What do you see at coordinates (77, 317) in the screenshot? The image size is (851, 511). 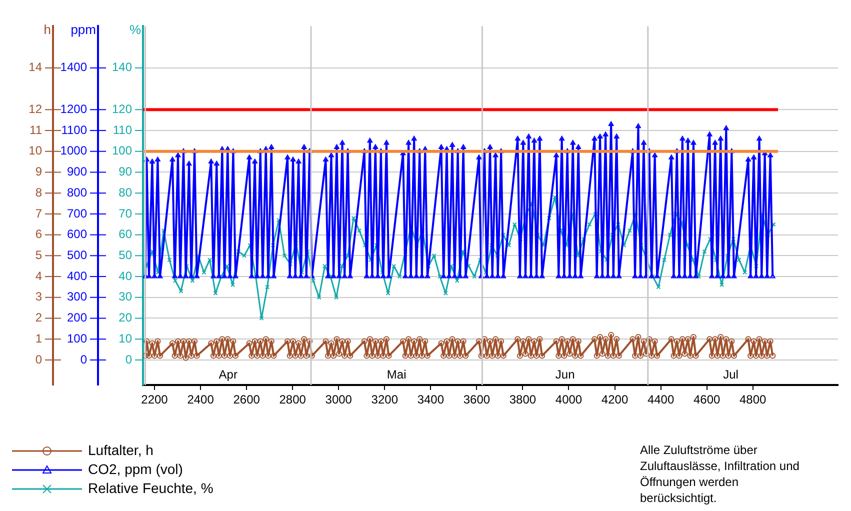 I see `y2-tick-label: 200` at bounding box center [77, 317].